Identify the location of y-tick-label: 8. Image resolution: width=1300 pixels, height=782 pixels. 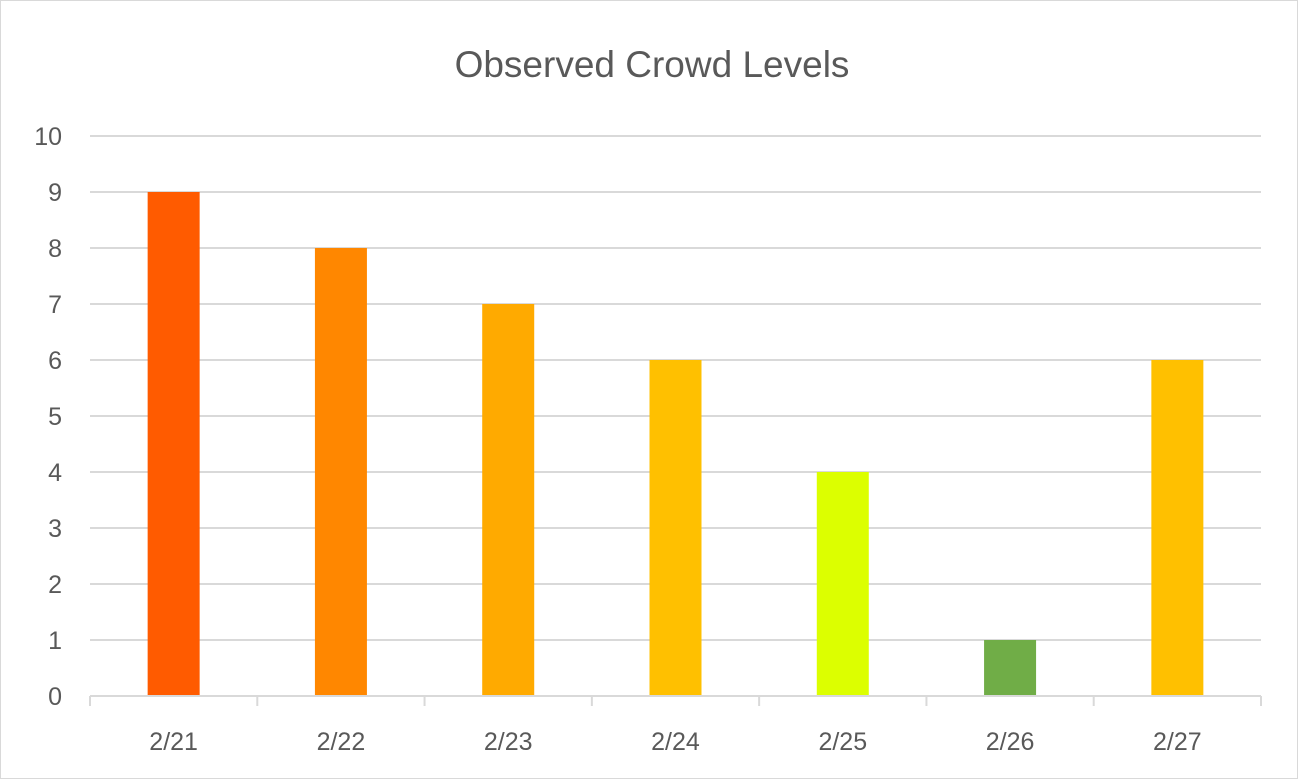
(55, 249).